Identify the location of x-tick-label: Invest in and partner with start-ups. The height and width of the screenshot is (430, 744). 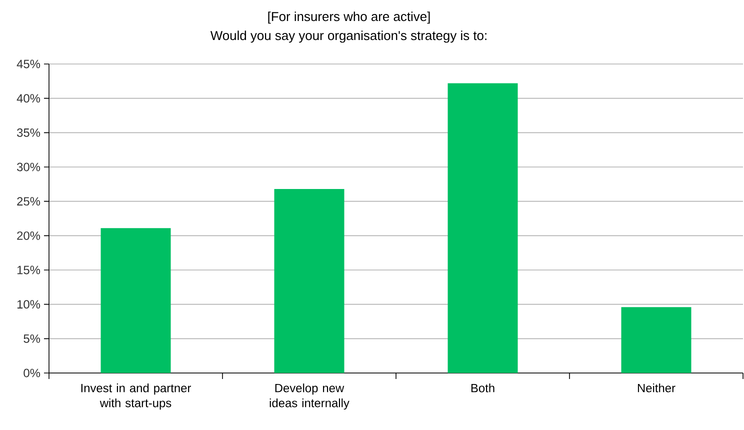
(136, 397).